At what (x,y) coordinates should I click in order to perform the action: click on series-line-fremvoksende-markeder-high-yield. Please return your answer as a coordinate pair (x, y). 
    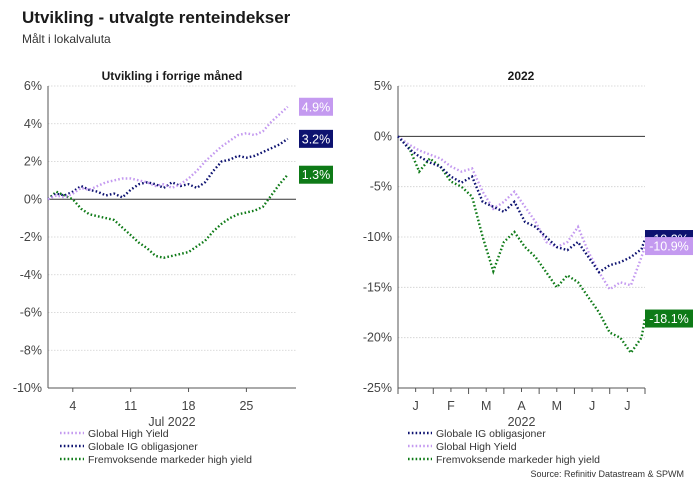
    Looking at the image, I should click on (168, 216).